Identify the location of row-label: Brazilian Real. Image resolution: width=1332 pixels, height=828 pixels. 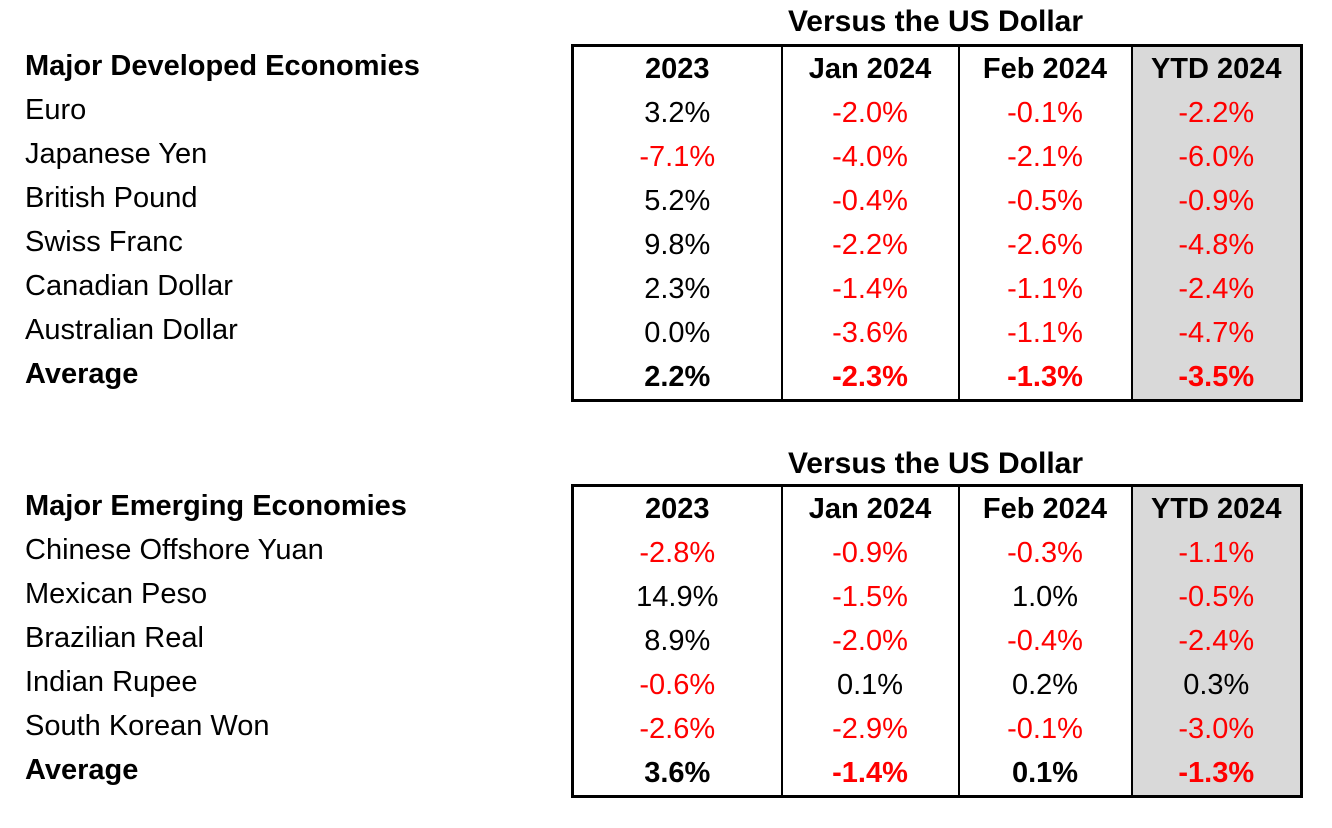
(114, 638).